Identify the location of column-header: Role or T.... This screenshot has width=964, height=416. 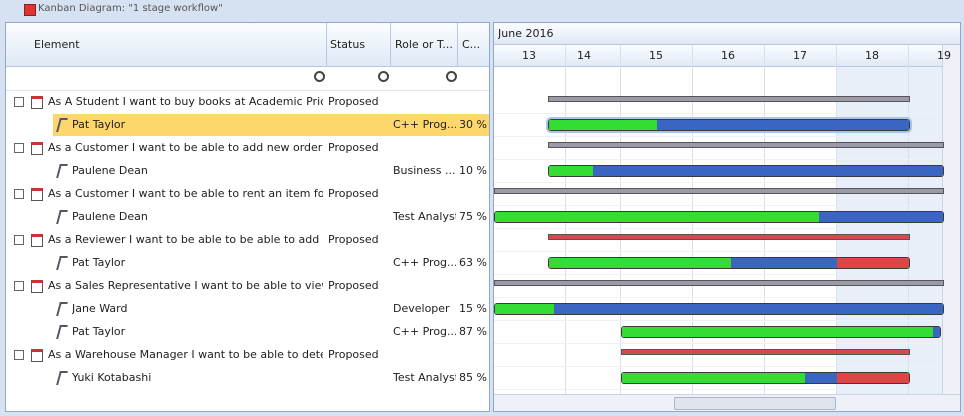
(424, 44).